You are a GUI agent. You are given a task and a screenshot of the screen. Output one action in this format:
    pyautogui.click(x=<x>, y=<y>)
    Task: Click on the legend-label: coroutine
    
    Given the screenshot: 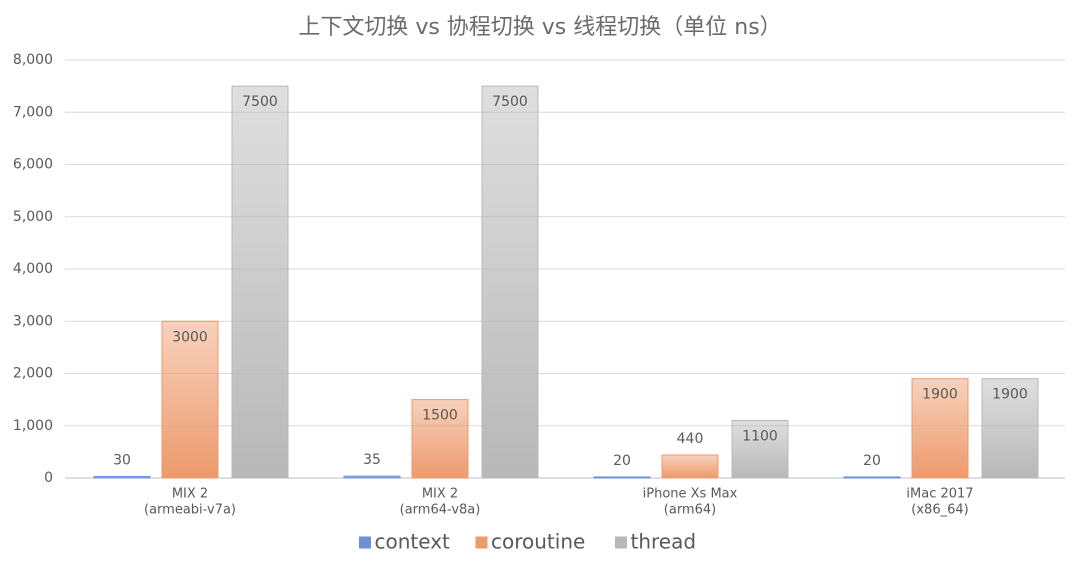 What is the action you would take?
    pyautogui.click(x=538, y=542)
    